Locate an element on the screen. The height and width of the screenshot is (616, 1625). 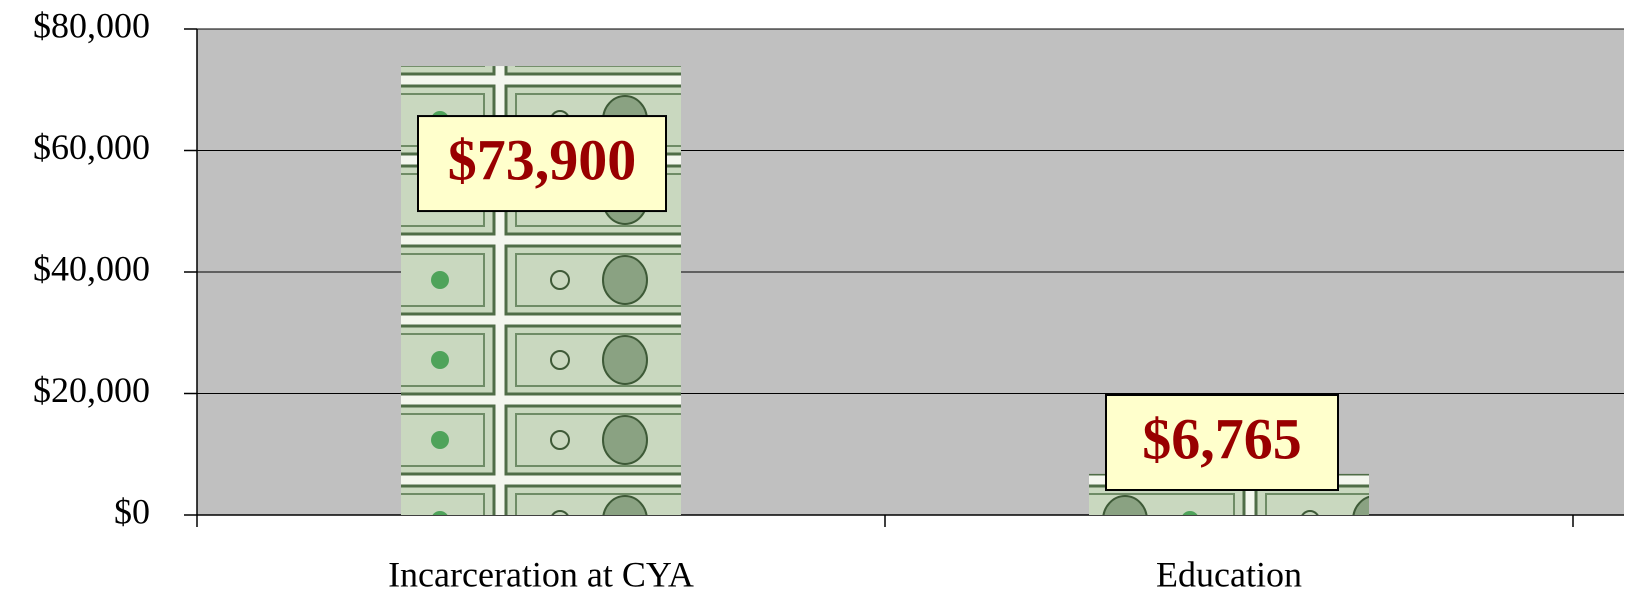
x-tick-label: Incarceration at CYA is located at coordinates (541, 574).